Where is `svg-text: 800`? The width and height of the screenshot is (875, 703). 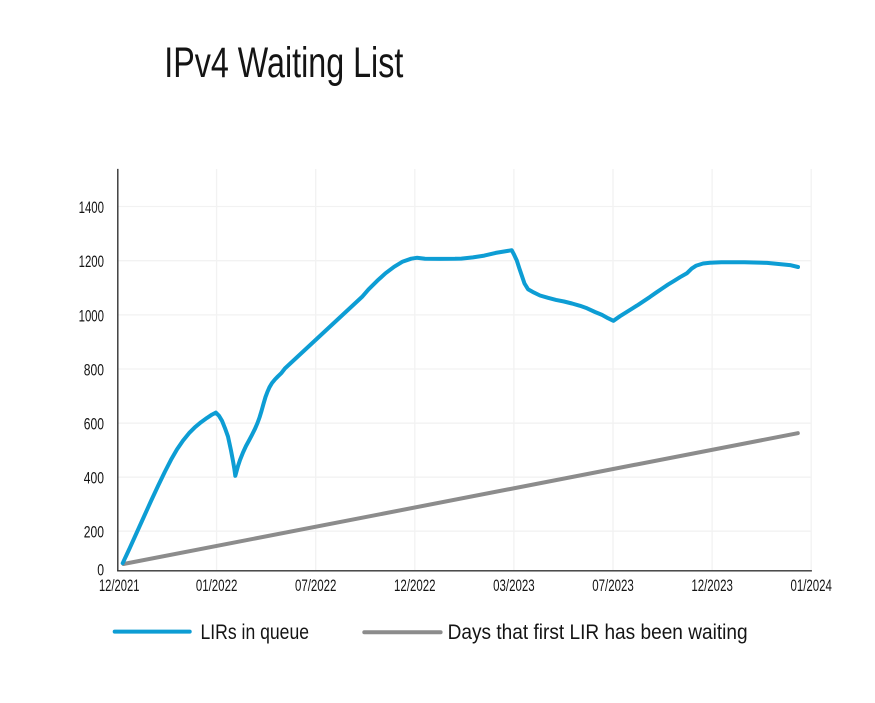 svg-text: 800 is located at coordinates (94, 371).